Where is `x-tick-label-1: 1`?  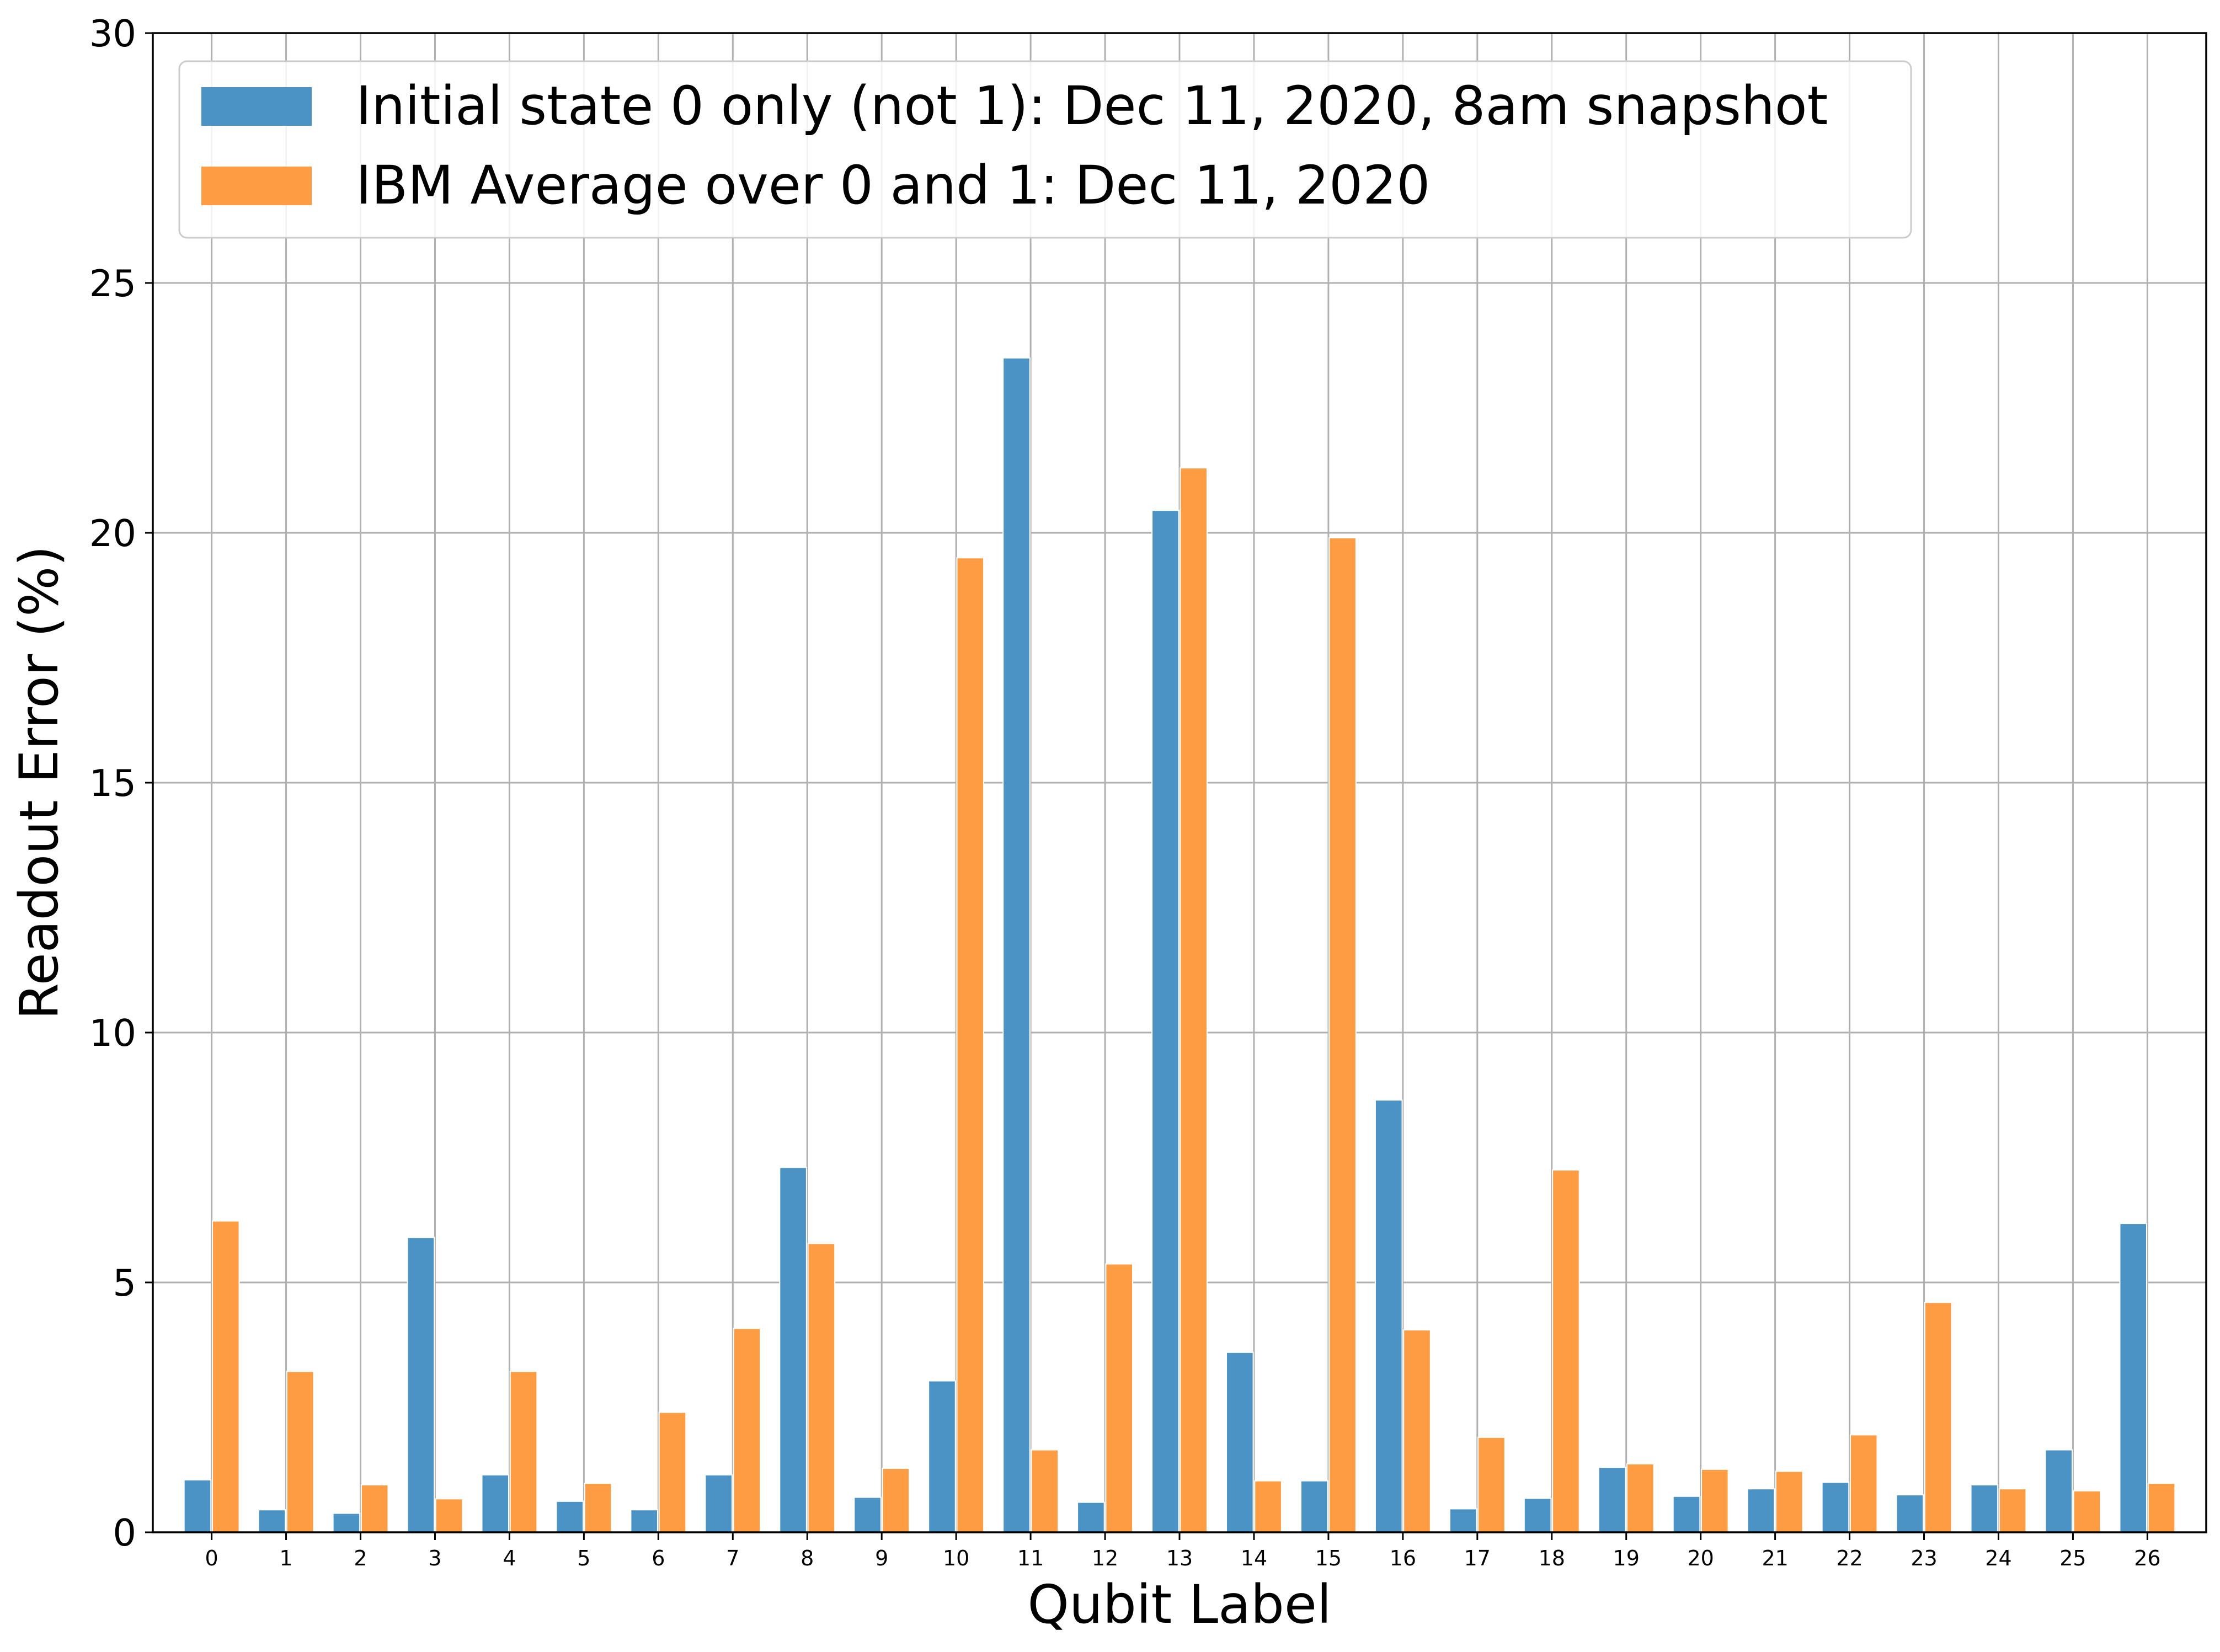 x-tick-label-1: 1 is located at coordinates (285, 1558).